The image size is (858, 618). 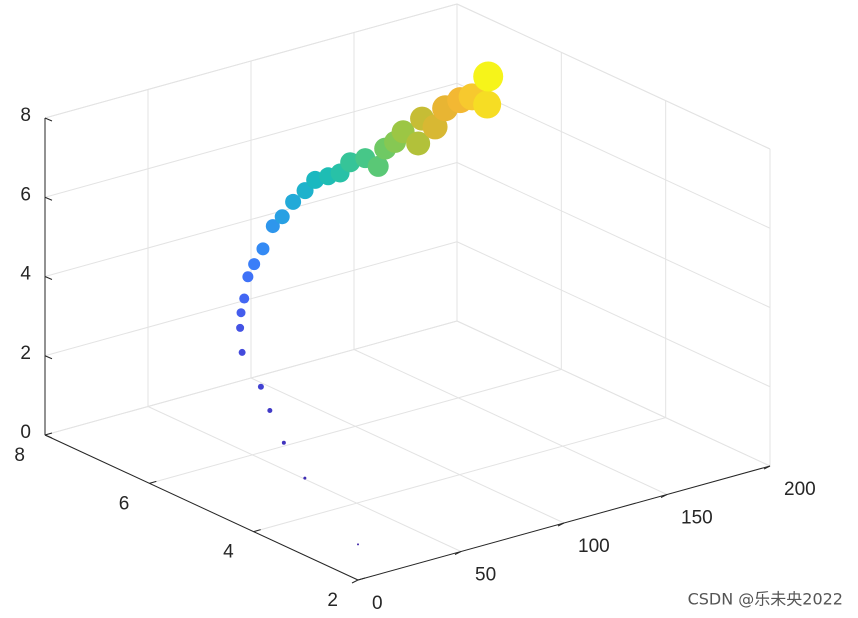 What do you see at coordinates (124, 503) in the screenshot?
I see `y-tick-label: 6` at bounding box center [124, 503].